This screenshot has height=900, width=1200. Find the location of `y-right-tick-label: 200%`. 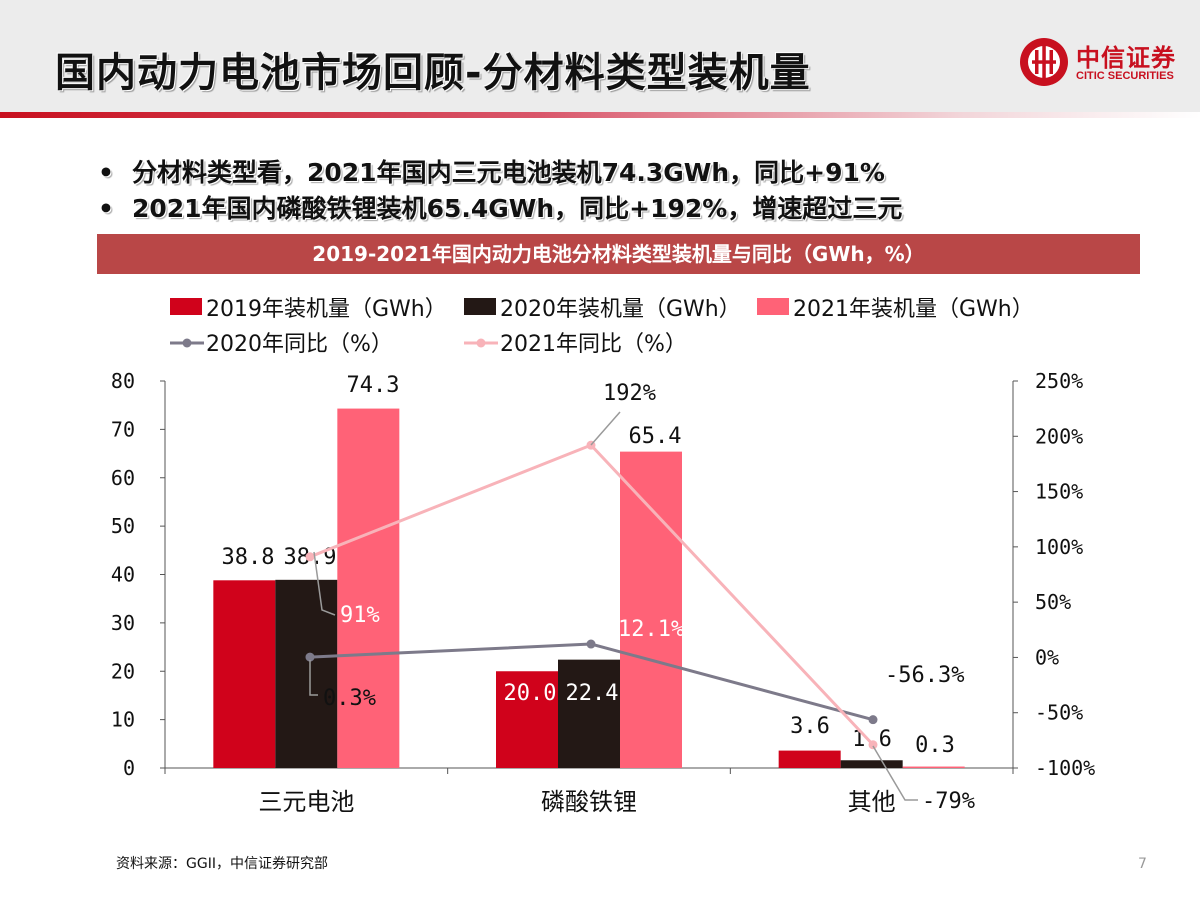

y-right-tick-label: 200% is located at coordinates (1059, 436).